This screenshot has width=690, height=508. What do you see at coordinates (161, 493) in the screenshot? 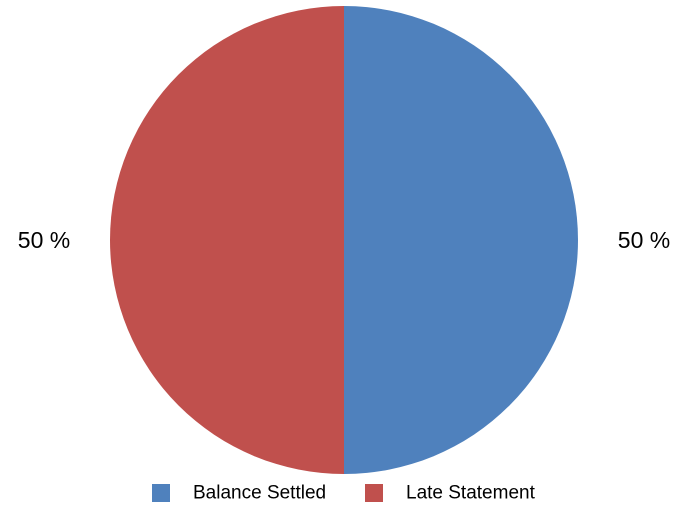
I see `legend-swatch-balance-settled` at bounding box center [161, 493].